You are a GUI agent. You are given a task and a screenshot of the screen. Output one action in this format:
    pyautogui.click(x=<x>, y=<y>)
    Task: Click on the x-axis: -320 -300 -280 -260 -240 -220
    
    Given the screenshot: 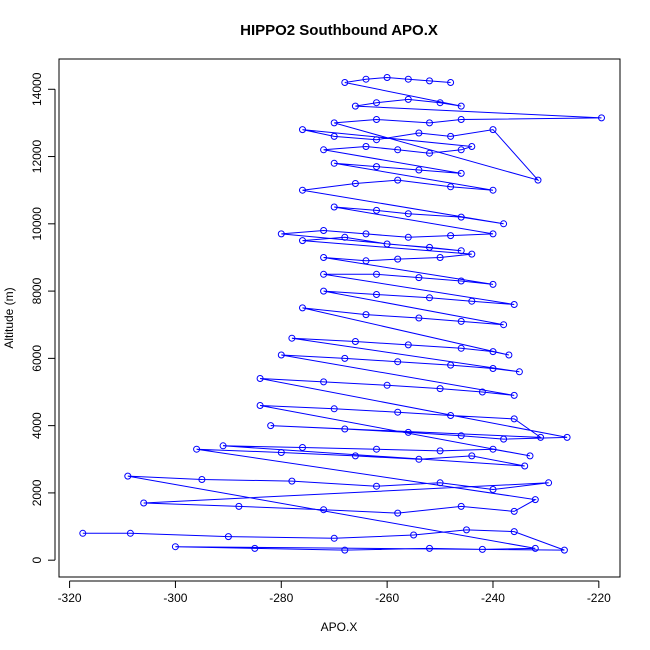 What is the action you would take?
    pyautogui.click(x=334, y=592)
    